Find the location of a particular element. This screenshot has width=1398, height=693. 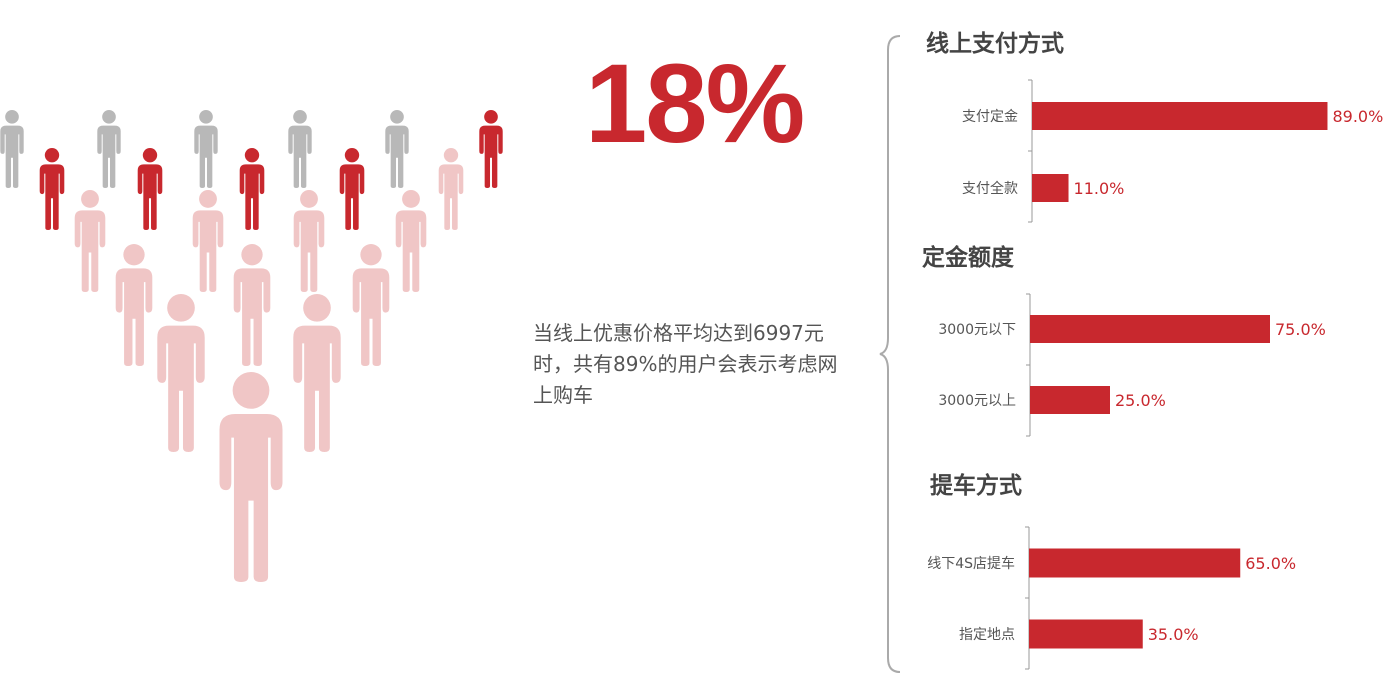

value-label: 65.0% is located at coordinates (1270, 563).